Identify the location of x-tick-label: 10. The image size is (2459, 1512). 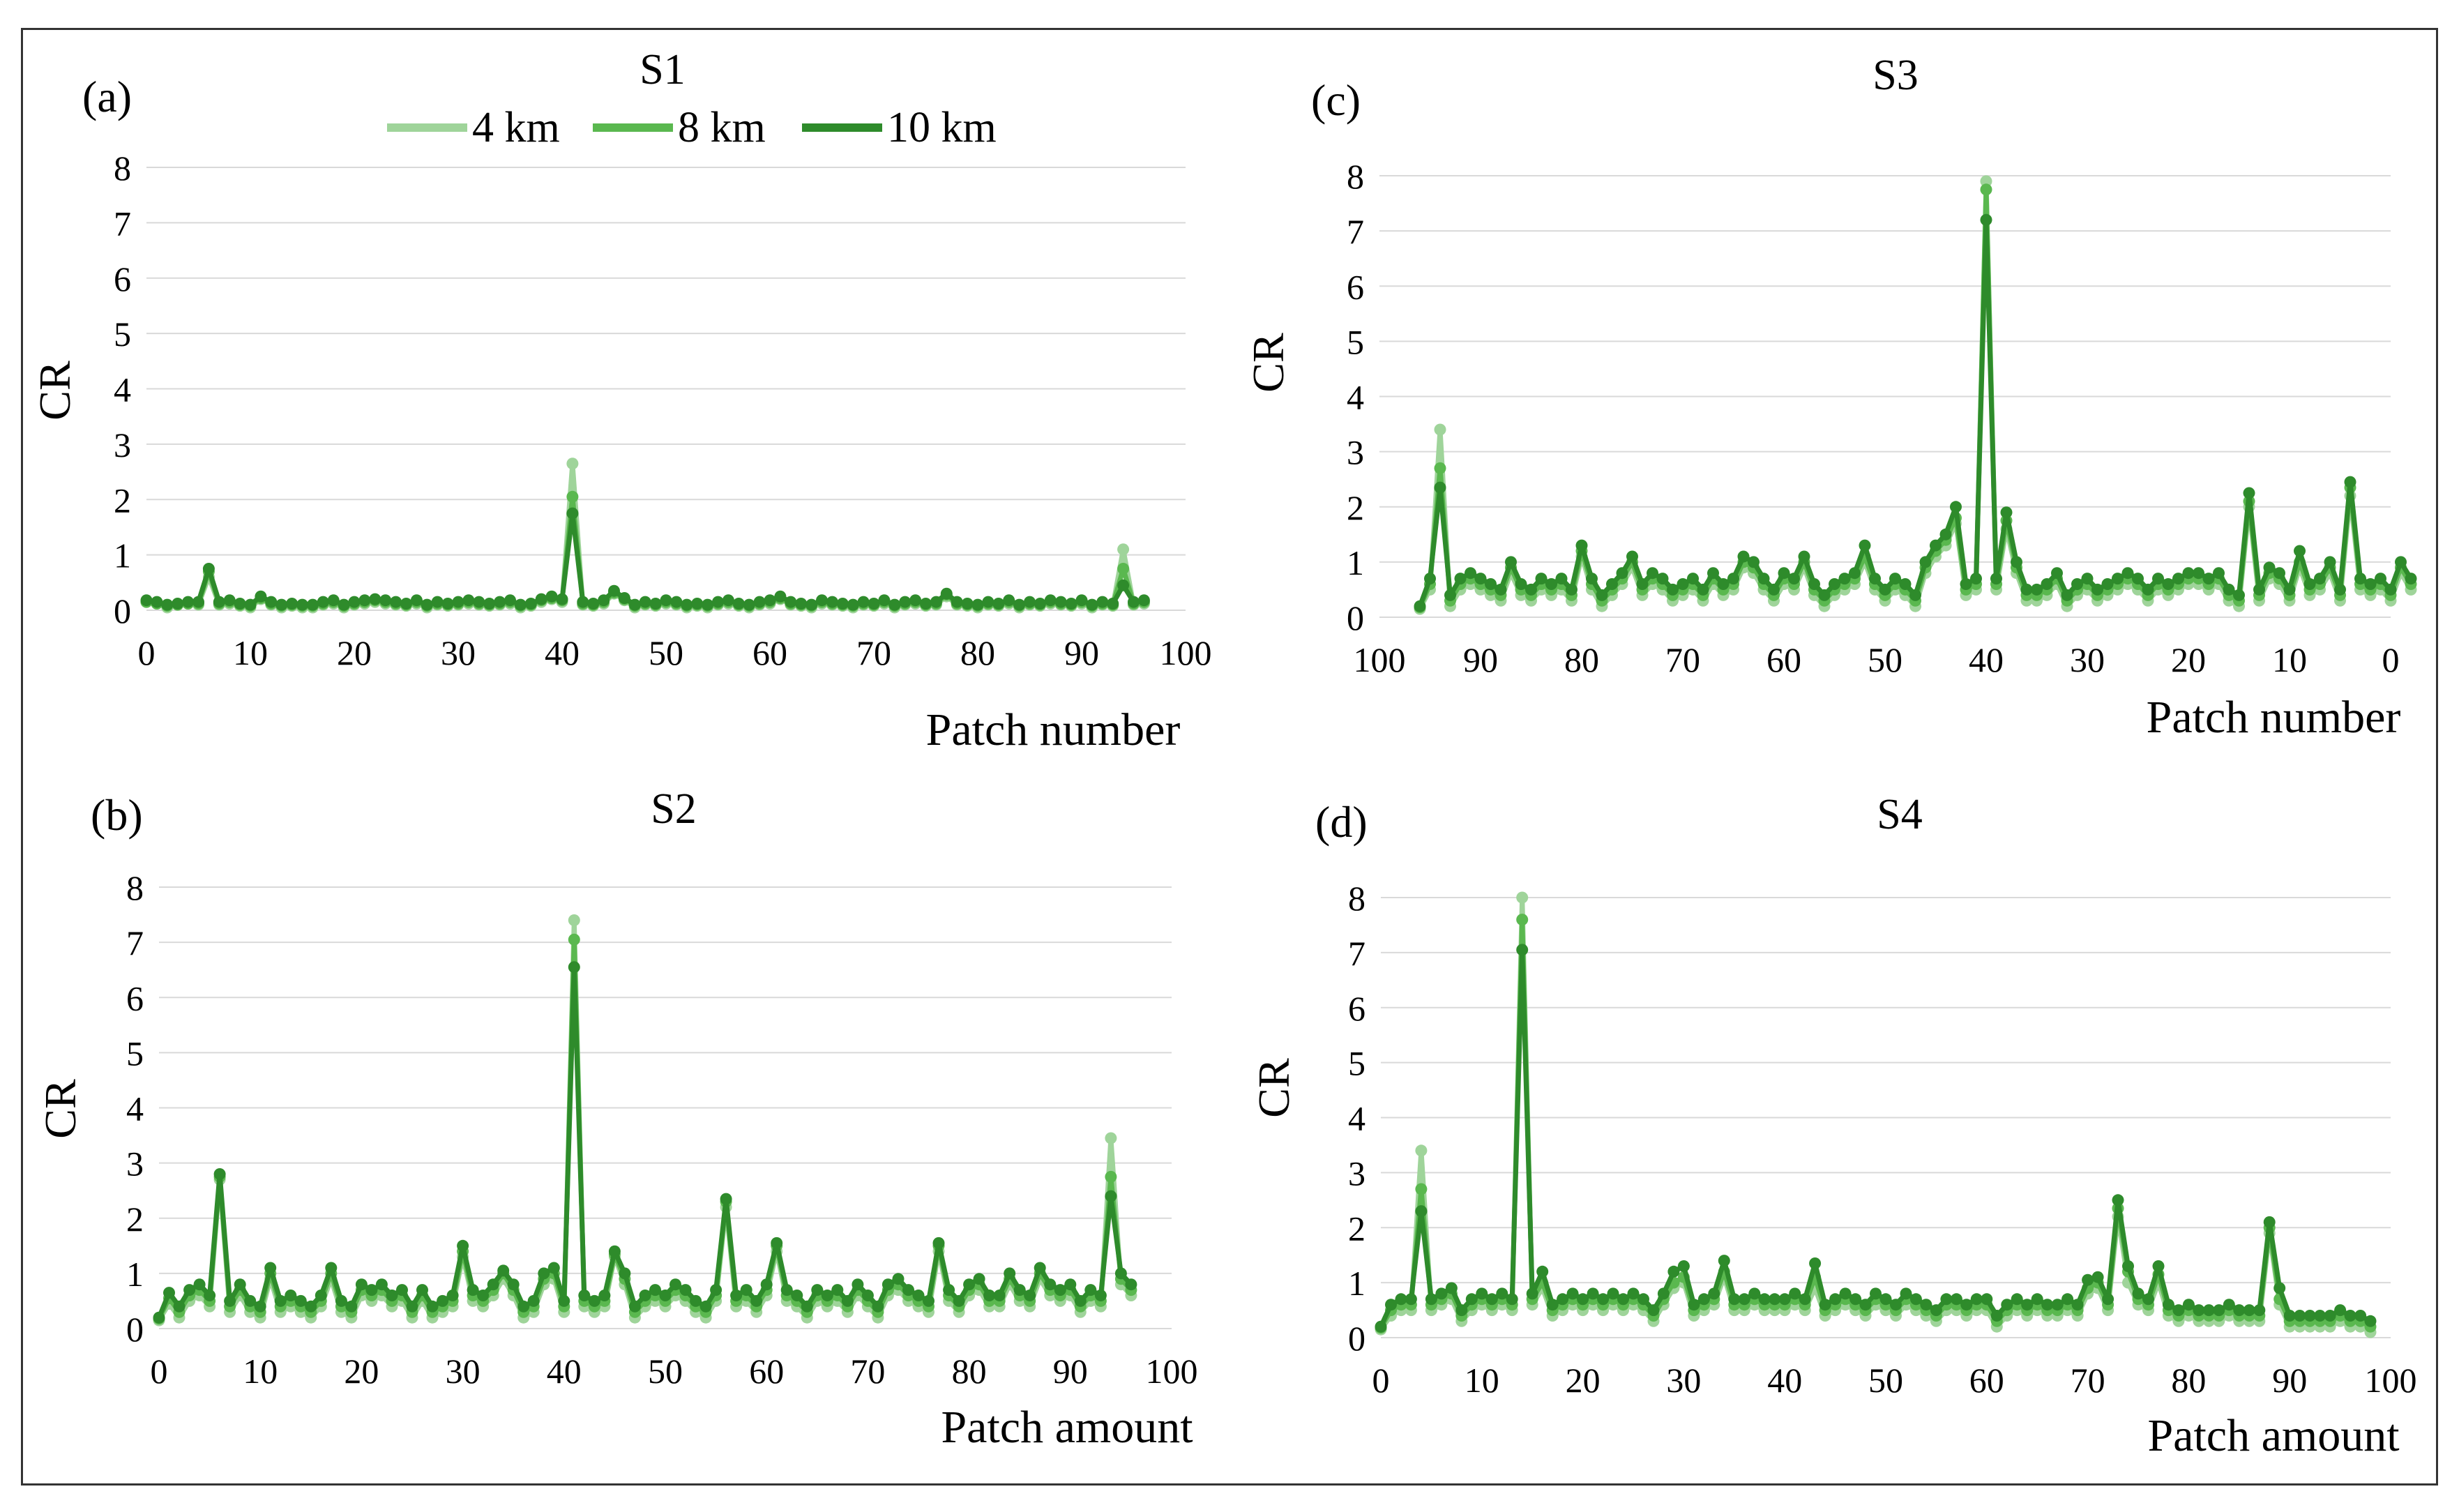
(251, 652).